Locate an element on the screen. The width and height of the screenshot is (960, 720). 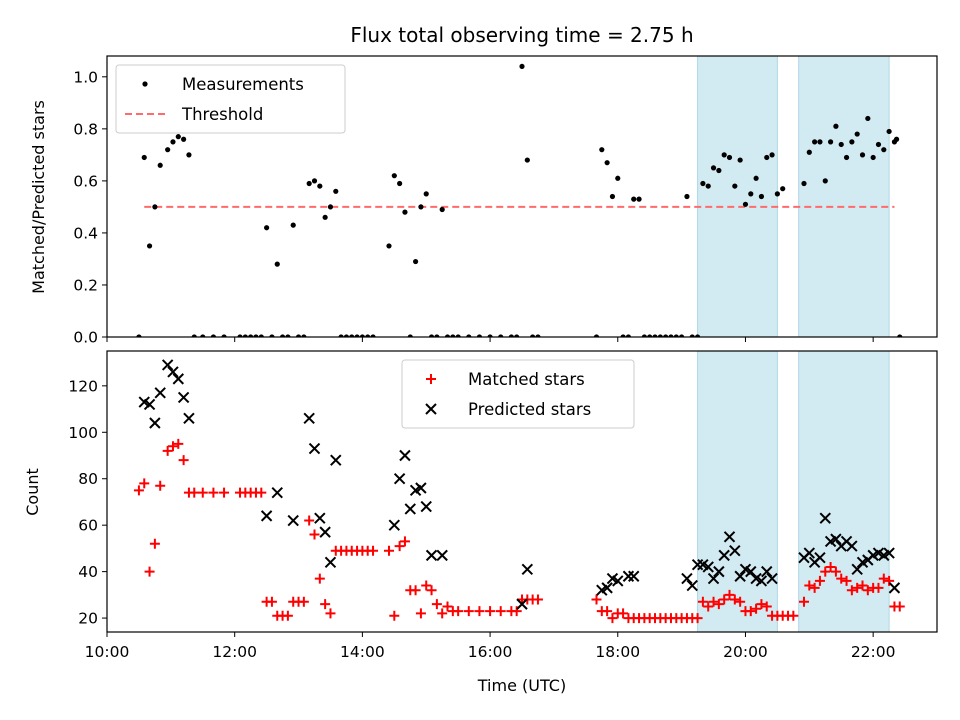
bottom-y-axis-label: Count is located at coordinates (32, 492).